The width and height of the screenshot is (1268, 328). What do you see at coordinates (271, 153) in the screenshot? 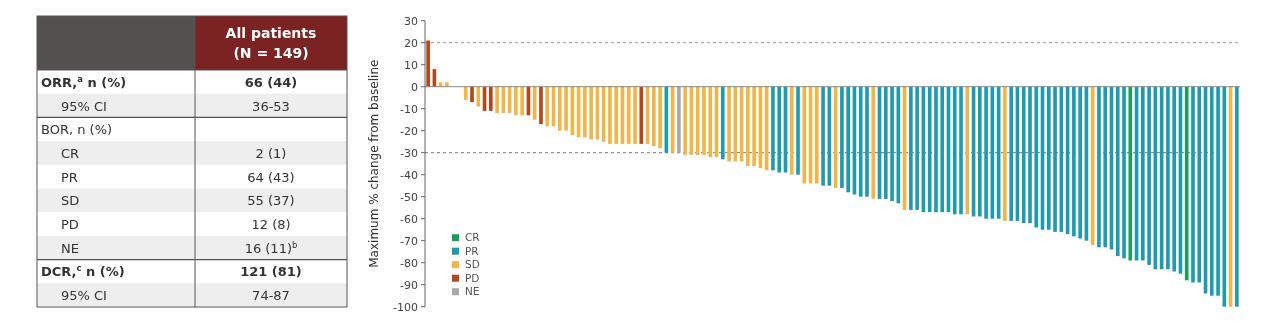
I see `text: 2 (1)` at bounding box center [271, 153].